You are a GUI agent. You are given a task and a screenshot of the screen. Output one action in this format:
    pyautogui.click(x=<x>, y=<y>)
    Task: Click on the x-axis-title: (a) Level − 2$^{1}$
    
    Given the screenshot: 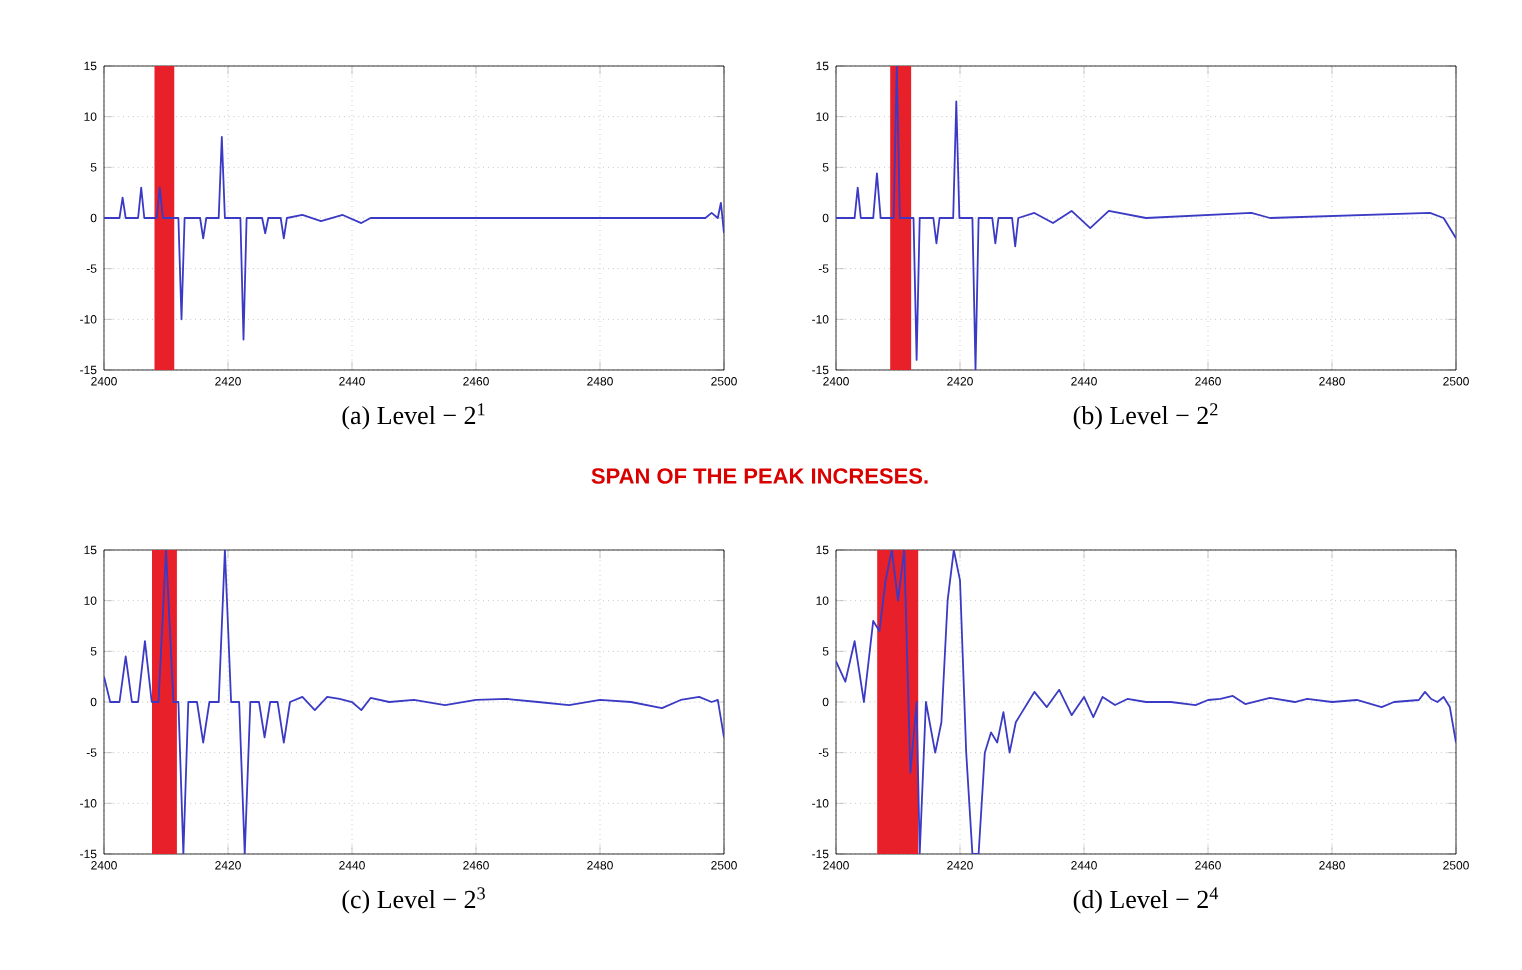 What is the action you would take?
    pyautogui.click(x=413, y=416)
    